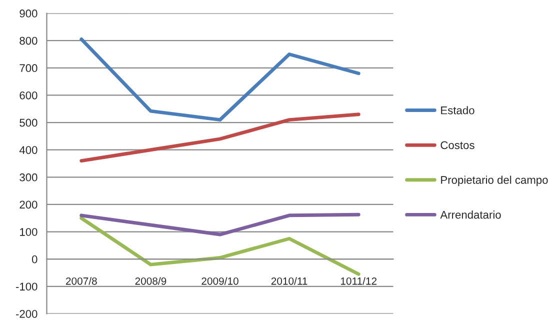 This screenshot has width=550, height=332. What do you see at coordinates (27, 314) in the screenshot?
I see `y-tick-label: -200` at bounding box center [27, 314].